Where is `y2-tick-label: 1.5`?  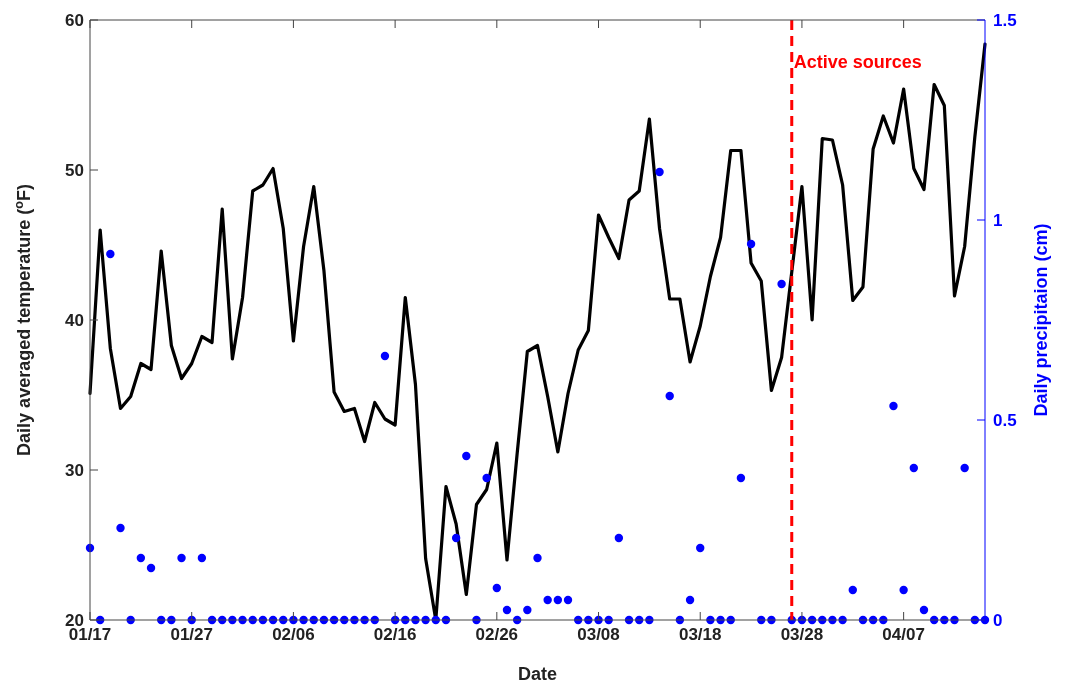 y2-tick-label: 1.5 is located at coordinates (1005, 20).